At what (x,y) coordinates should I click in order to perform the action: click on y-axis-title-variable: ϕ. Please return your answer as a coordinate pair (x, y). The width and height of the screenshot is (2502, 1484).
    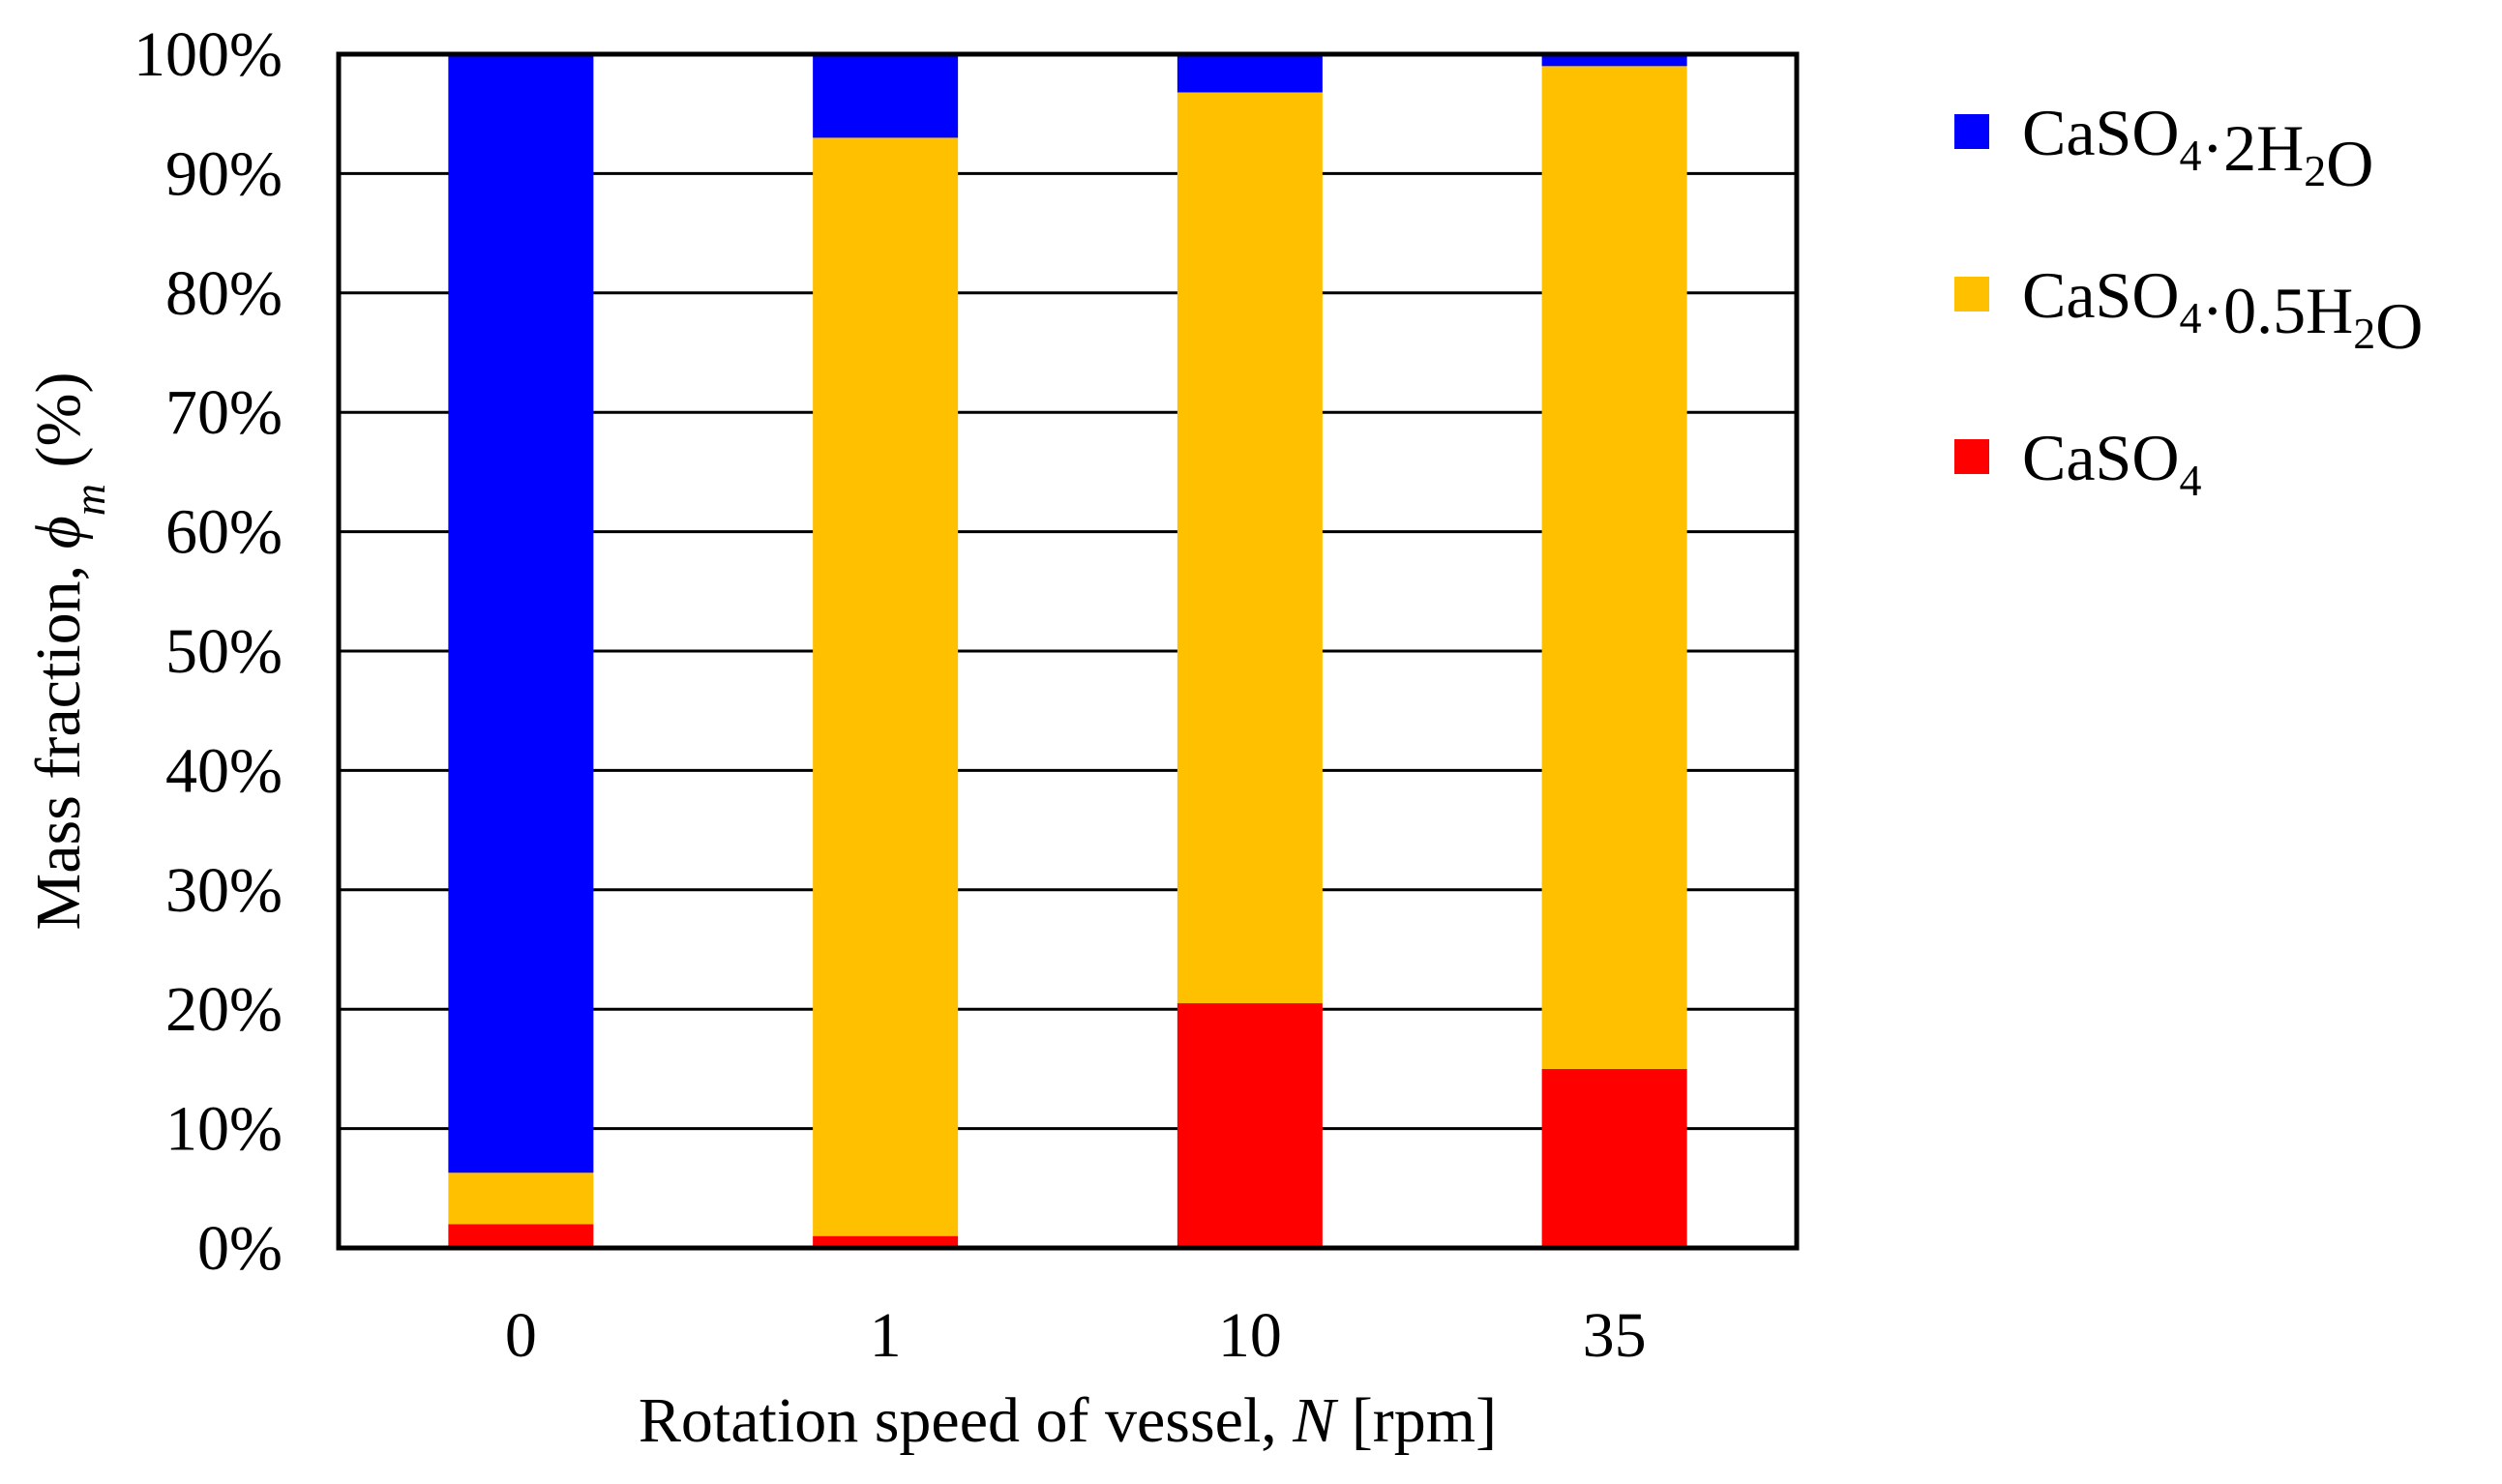
    Looking at the image, I should click on (58, 532).